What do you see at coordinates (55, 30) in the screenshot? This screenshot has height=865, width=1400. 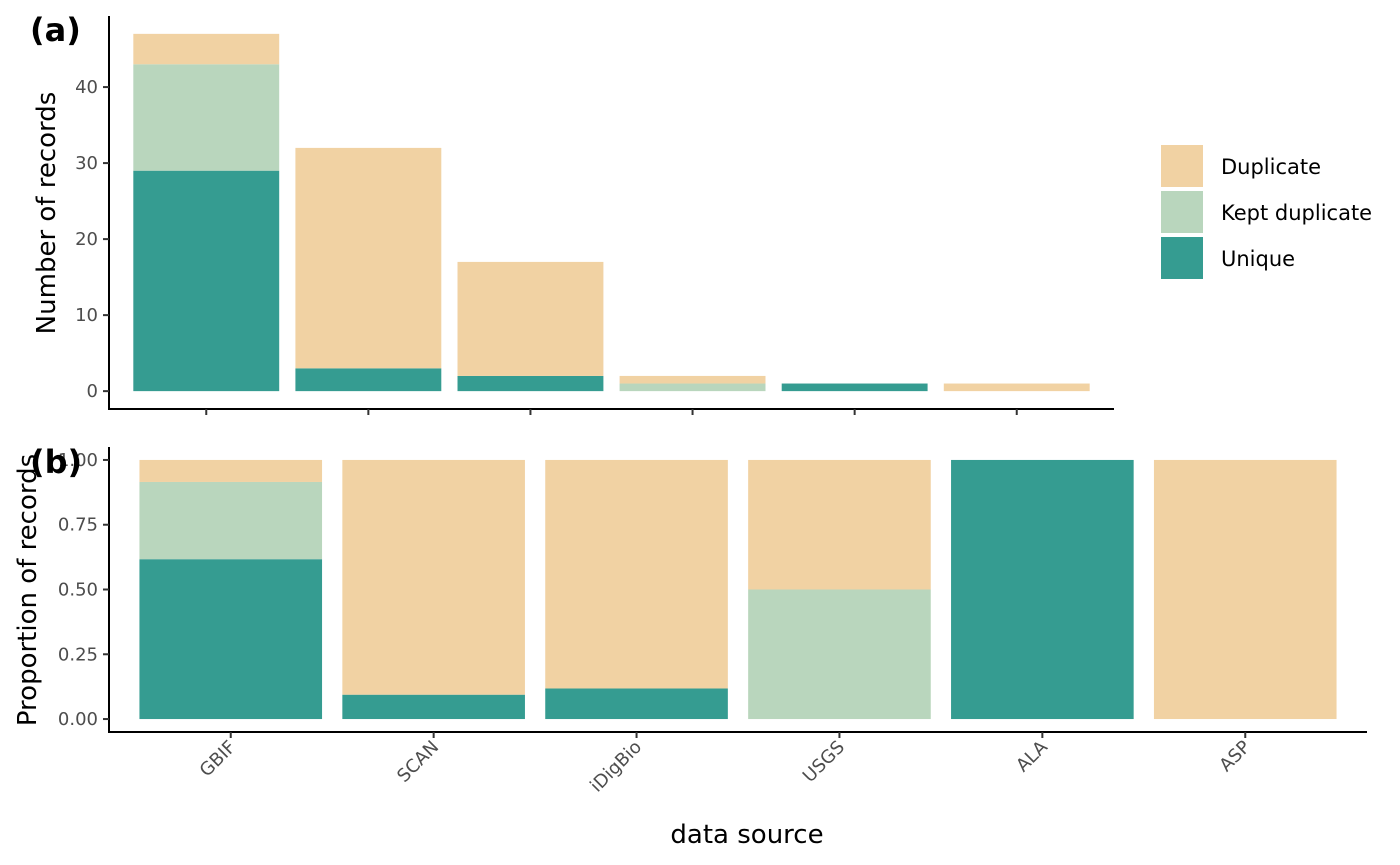 I see `panel-a-label: (a)` at bounding box center [55, 30].